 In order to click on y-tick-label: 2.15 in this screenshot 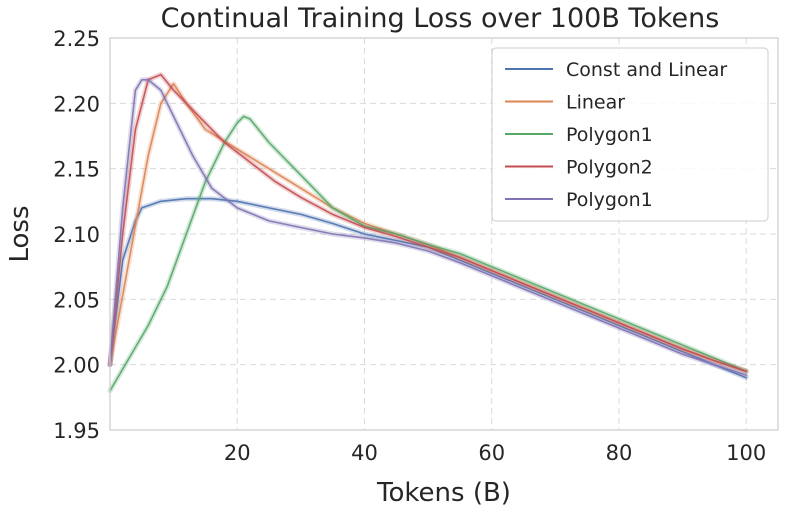, I will do `click(76, 170)`.